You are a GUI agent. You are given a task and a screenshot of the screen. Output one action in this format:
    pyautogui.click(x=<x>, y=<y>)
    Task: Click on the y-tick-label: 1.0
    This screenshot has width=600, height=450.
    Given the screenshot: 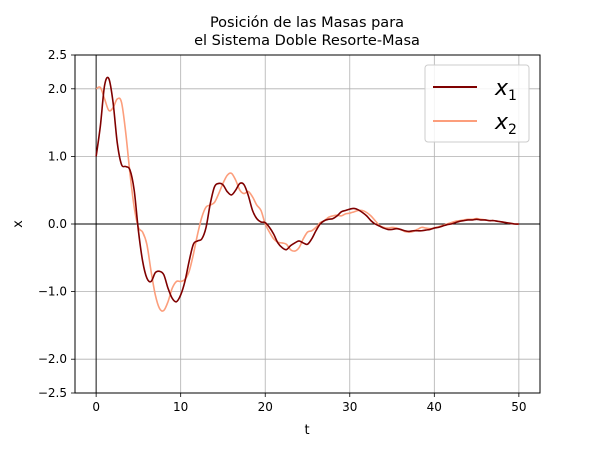 What is the action you would take?
    pyautogui.click(x=57, y=156)
    